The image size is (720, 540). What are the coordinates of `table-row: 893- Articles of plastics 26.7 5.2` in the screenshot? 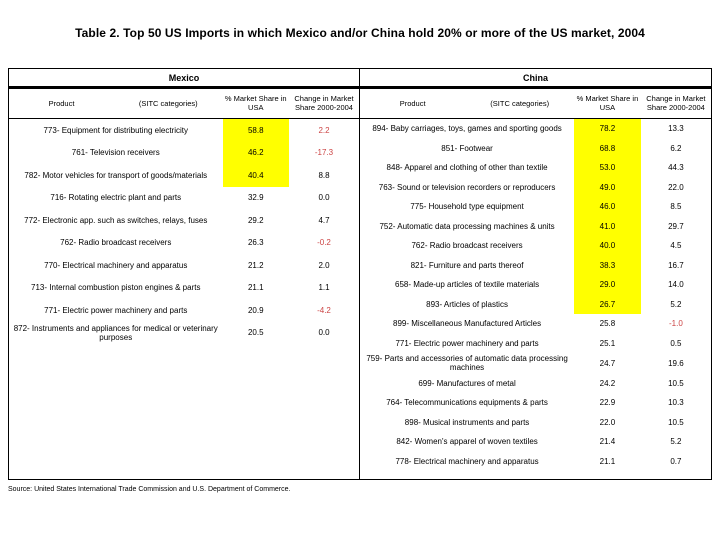 It's located at (535, 304).